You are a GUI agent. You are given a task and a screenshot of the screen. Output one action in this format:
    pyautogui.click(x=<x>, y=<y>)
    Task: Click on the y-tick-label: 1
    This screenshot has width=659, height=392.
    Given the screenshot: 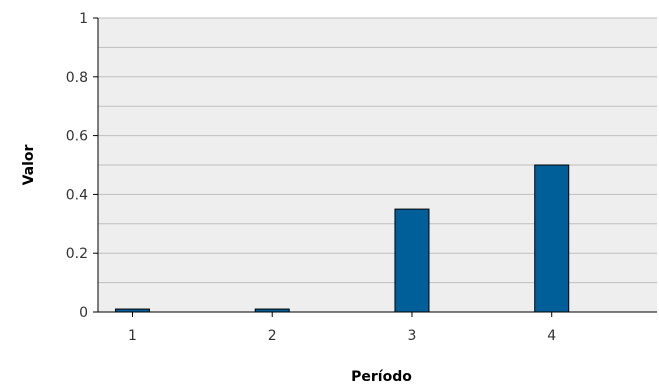 What is the action you would take?
    pyautogui.click(x=83, y=19)
    